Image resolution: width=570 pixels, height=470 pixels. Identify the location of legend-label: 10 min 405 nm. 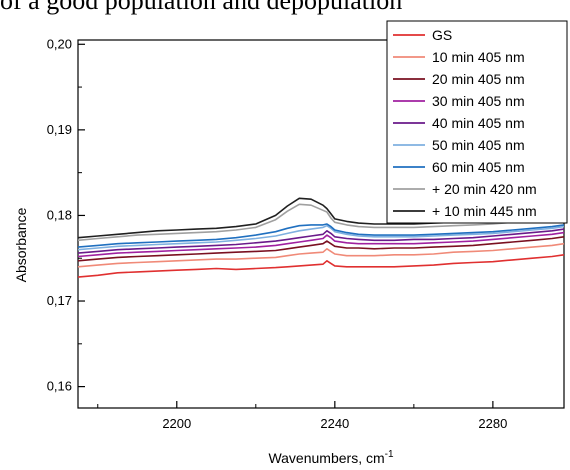
(478, 57).